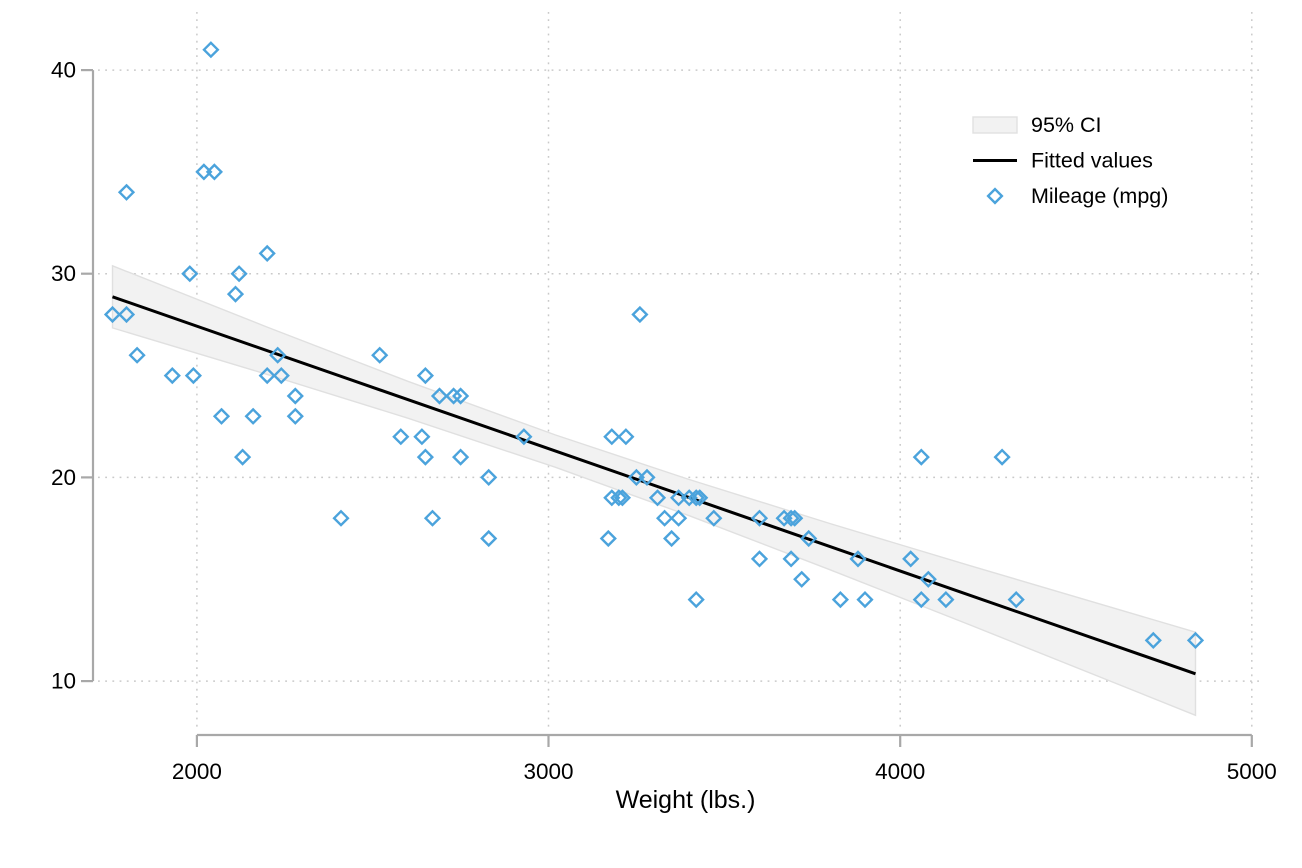 The height and width of the screenshot is (868, 1302). I want to click on x-tick-label: 5000, so click(1252, 771).